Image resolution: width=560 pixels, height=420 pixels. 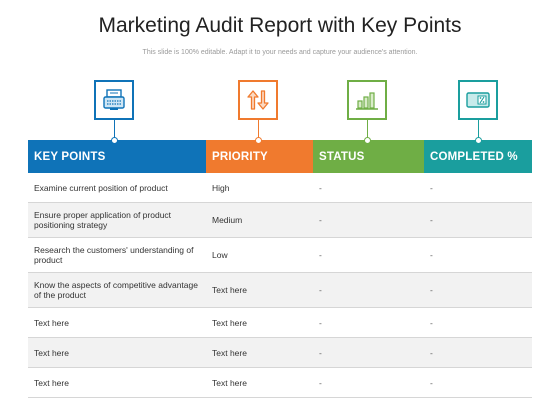 I want to click on icon-box-priority, so click(x=258, y=100).